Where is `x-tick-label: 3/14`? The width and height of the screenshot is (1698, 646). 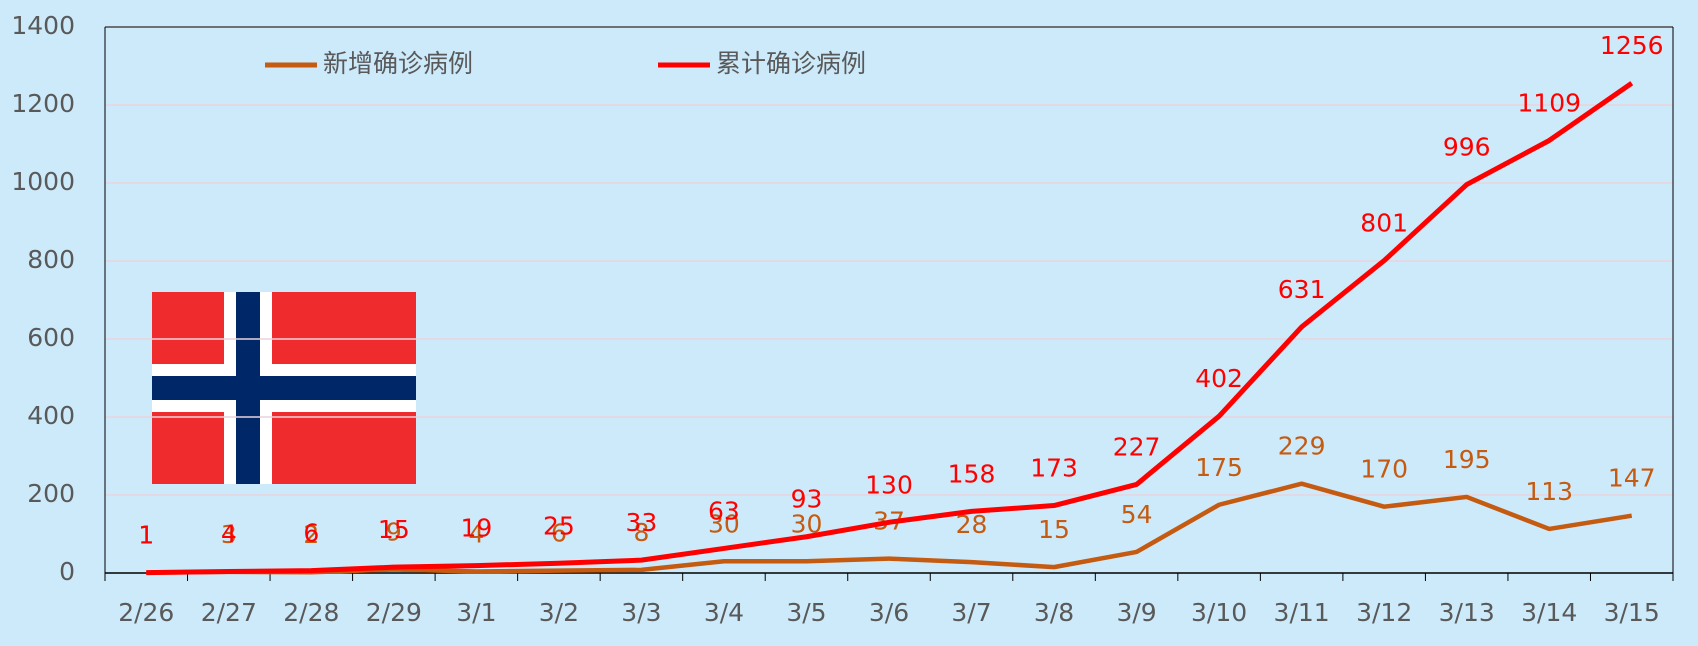
x-tick-label: 3/14 is located at coordinates (1549, 612).